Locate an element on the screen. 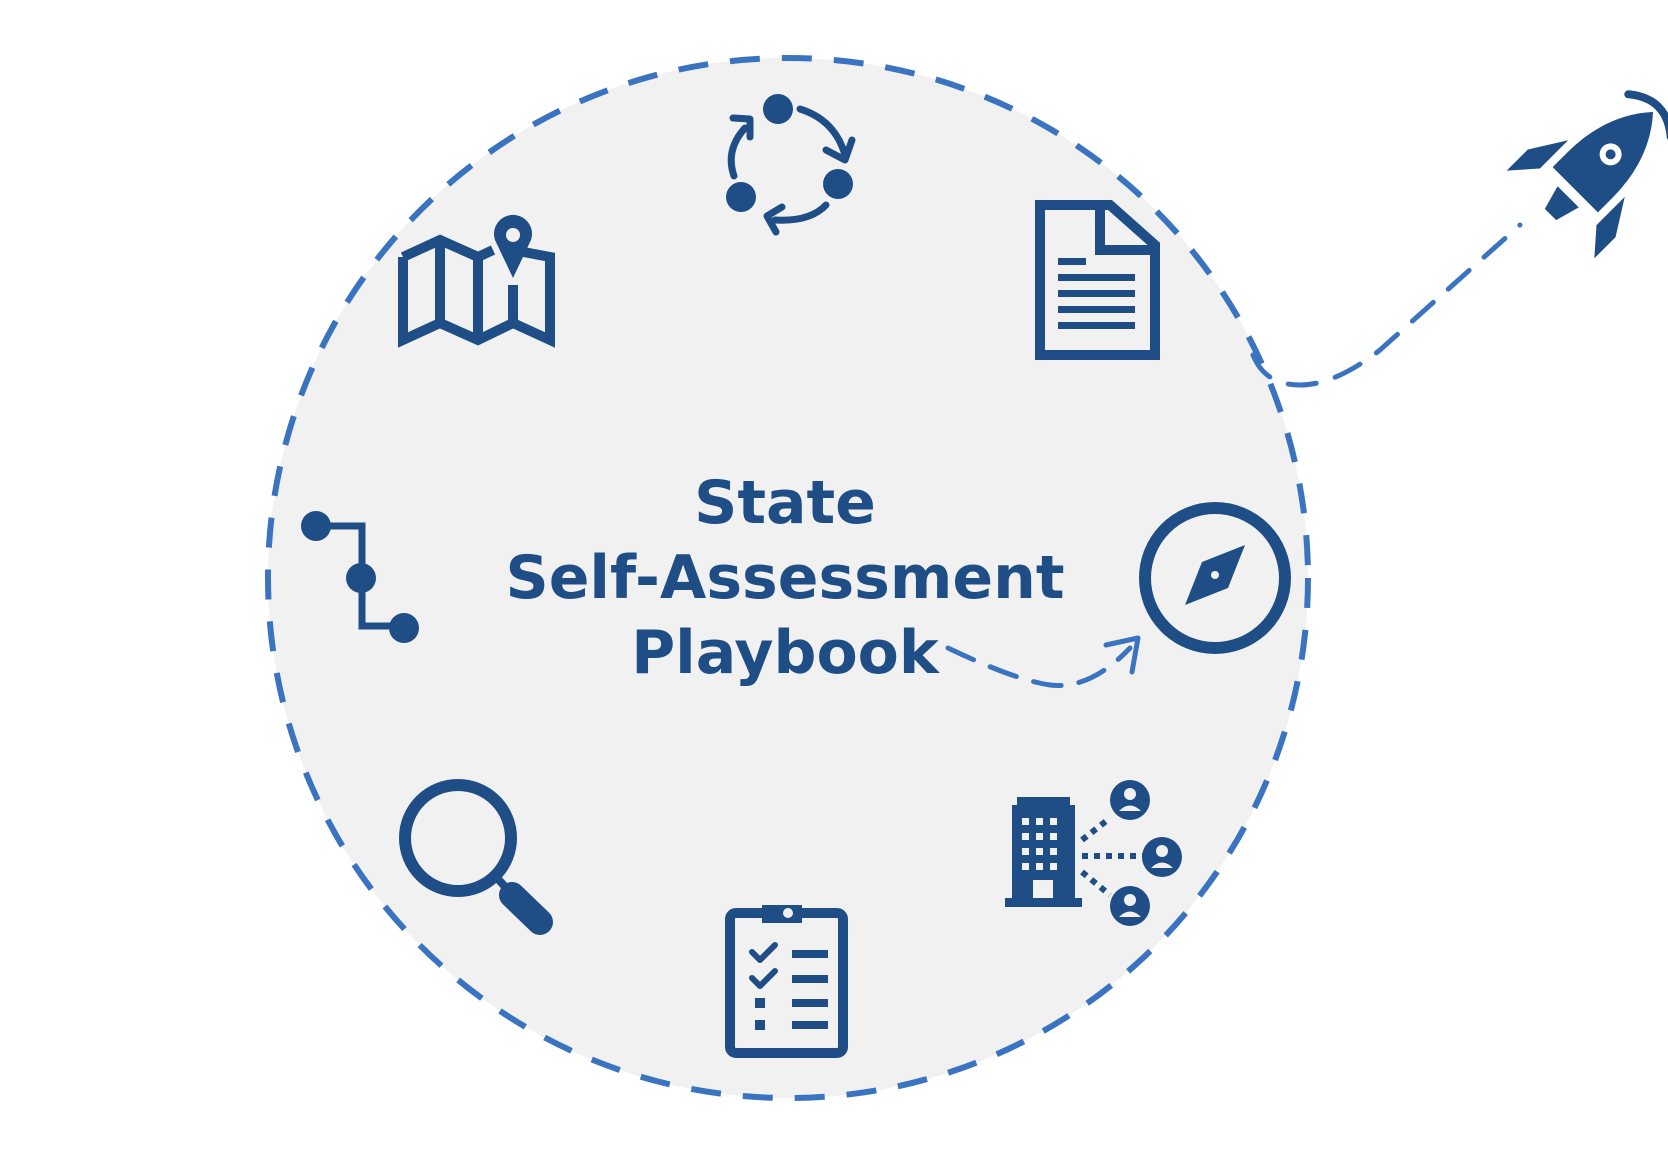 This screenshot has height=1154, width=1668. compass-icon is located at coordinates (1215, 578).